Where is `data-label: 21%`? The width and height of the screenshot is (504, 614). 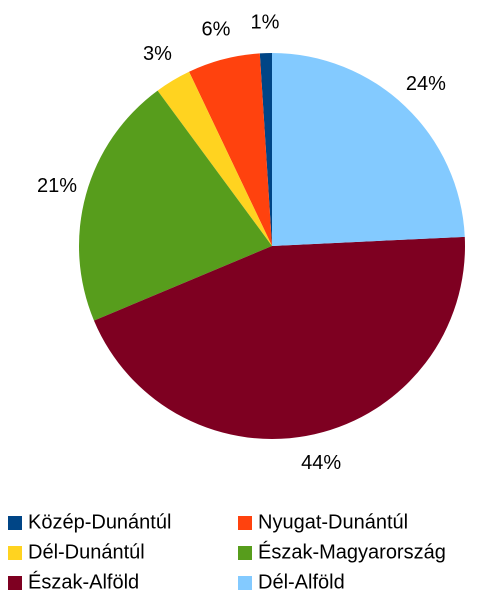 data-label: 21% is located at coordinates (57, 186).